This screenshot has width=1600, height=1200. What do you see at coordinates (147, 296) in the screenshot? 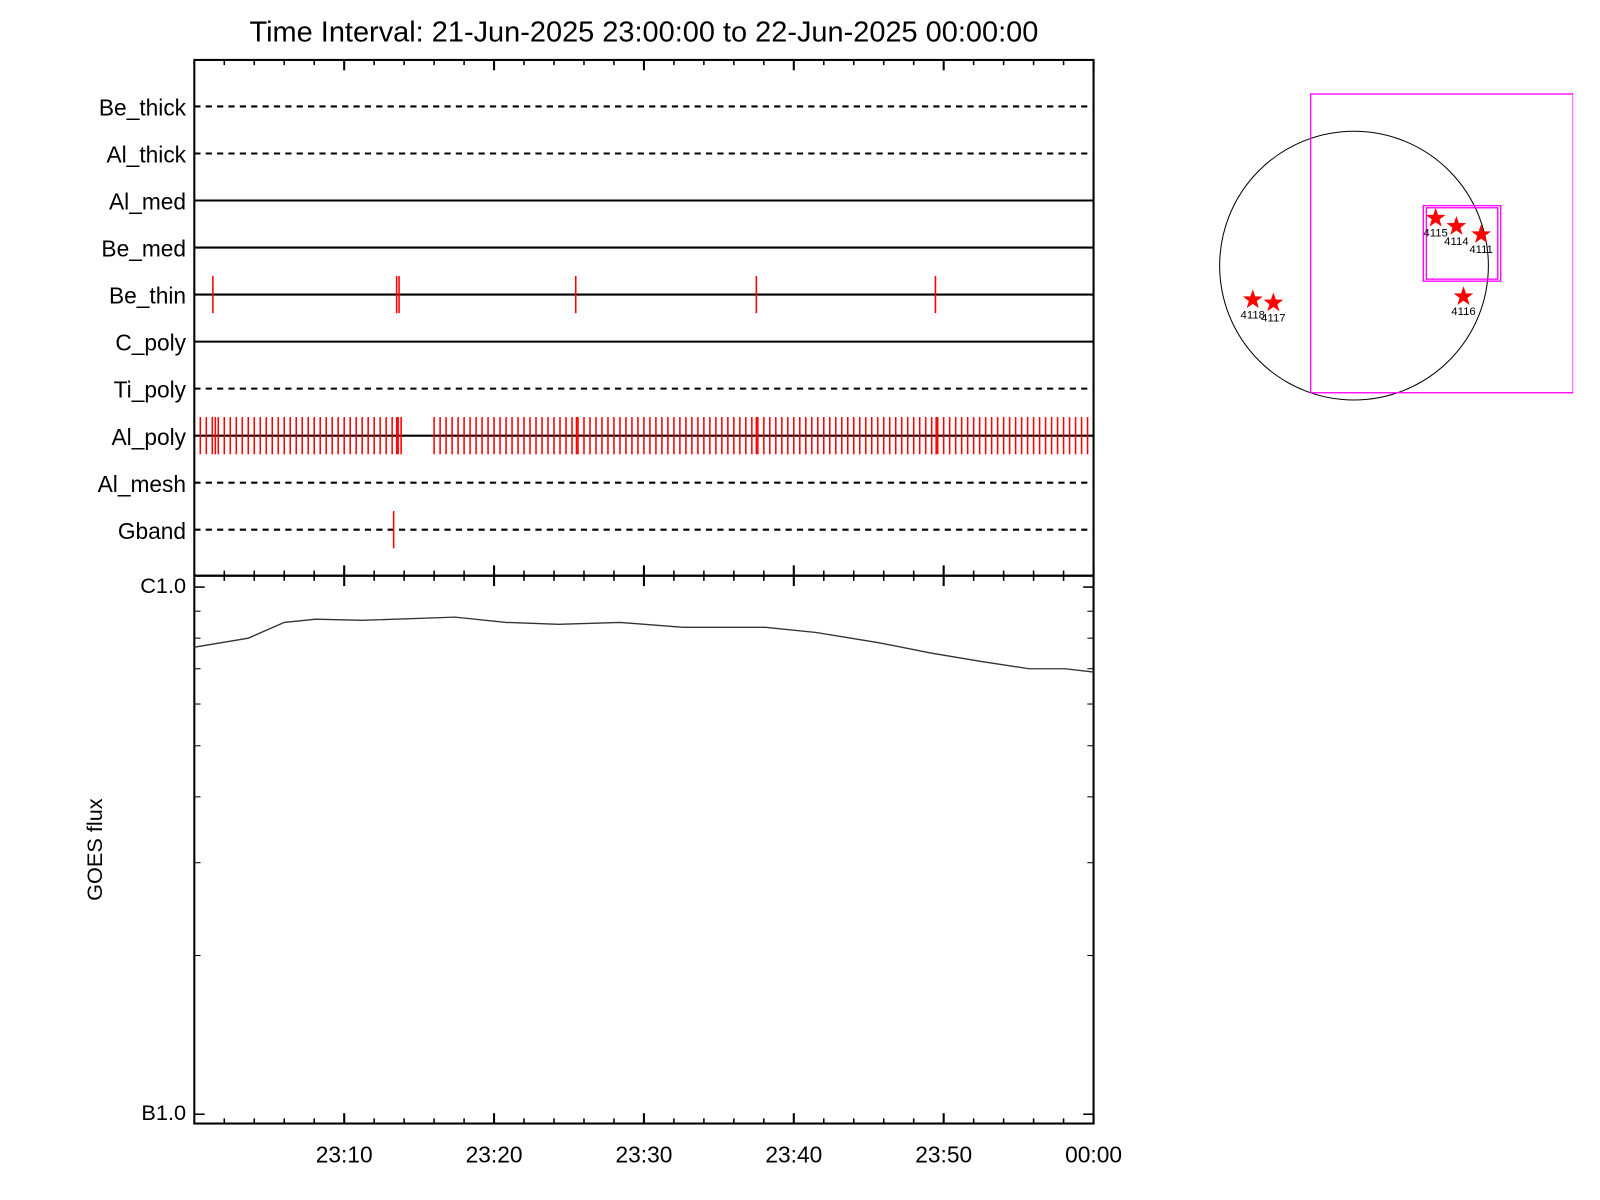
I see `filter-label: Be_thin` at bounding box center [147, 296].